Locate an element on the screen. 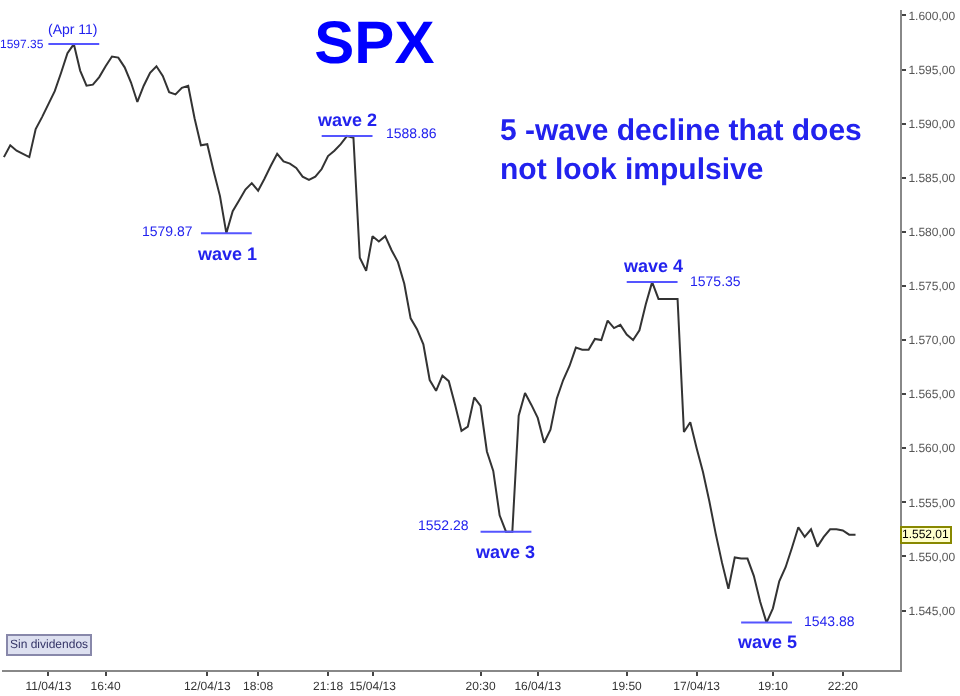 This screenshot has width=960, height=696. chart-title: SPX is located at coordinates (374, 43).